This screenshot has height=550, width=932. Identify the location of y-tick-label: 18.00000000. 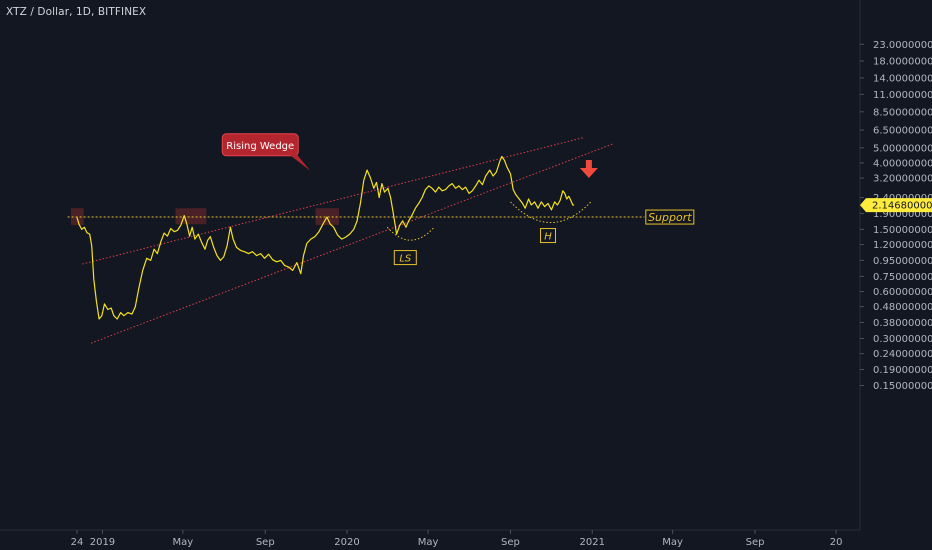
(902, 61).